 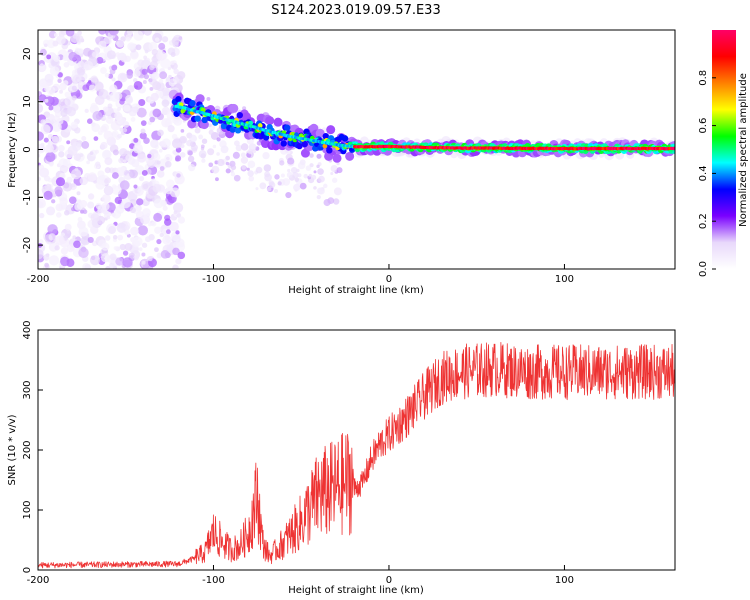 What do you see at coordinates (38, 580) in the screenshot?
I see `snr-xtick-label: -200` at bounding box center [38, 580].